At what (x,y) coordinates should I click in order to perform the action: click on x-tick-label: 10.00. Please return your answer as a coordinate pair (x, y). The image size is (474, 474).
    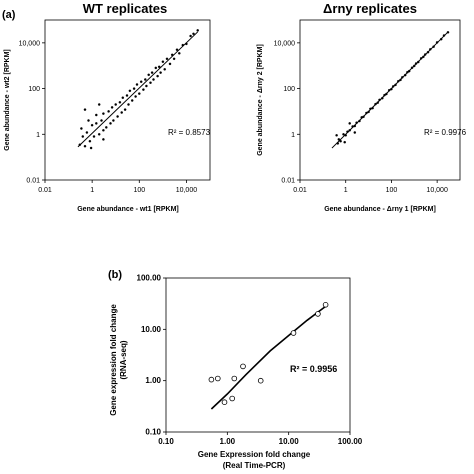
    Looking at the image, I should click on (289, 441).